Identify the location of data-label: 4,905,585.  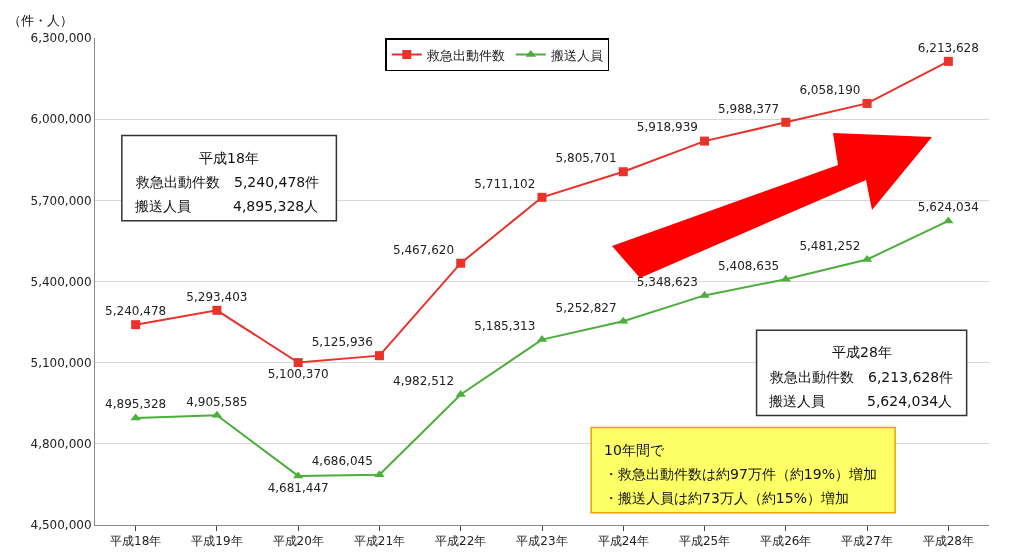
(217, 401).